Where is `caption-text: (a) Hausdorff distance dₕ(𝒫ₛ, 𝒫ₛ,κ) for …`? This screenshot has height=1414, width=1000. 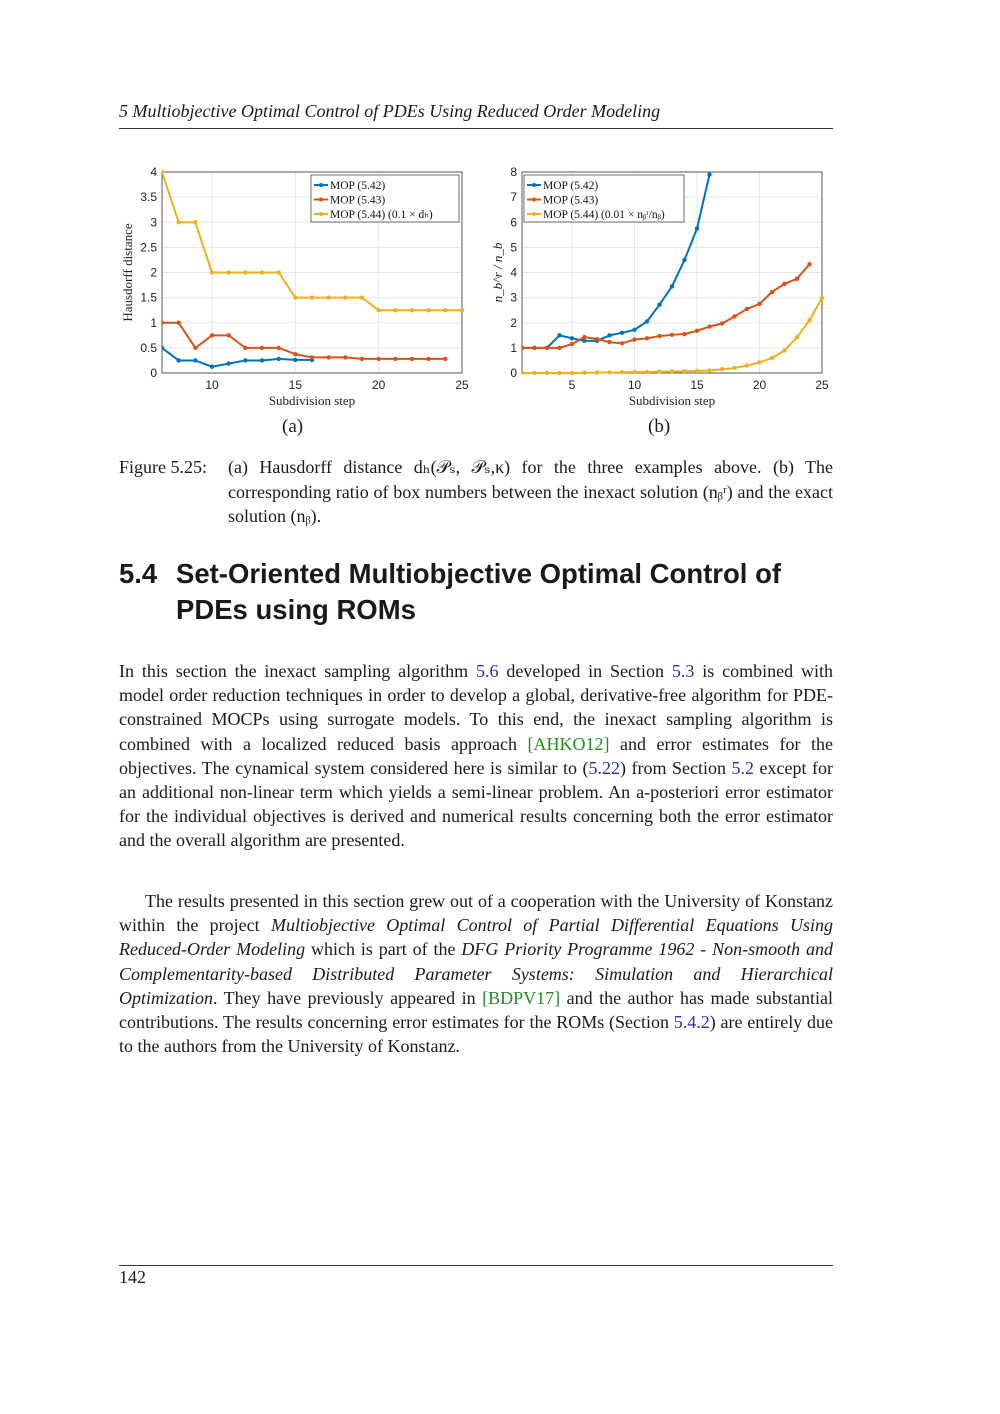 caption-text: (a) Hausdorff distance dₕ(𝒫ₛ, 𝒫ₛ,κ) for … is located at coordinates (530, 491).